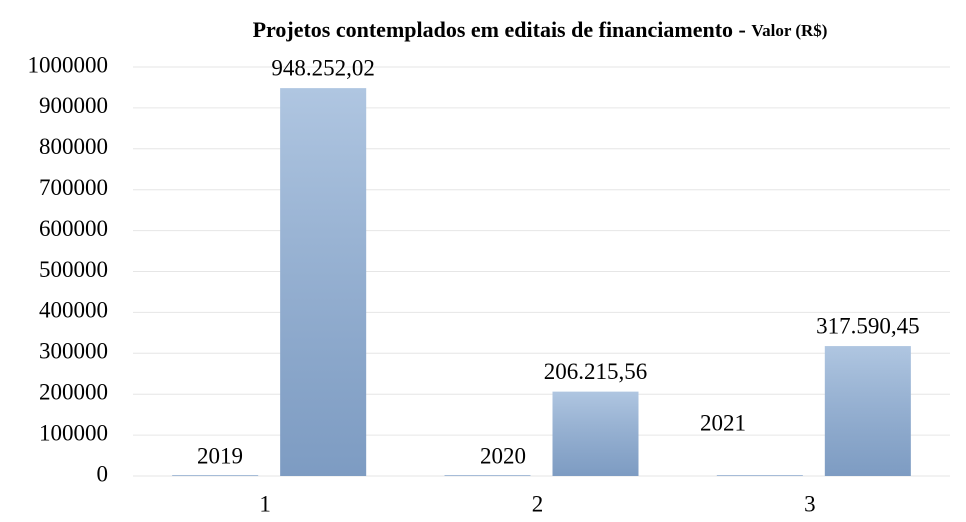  What do you see at coordinates (73, 228) in the screenshot?
I see `y-tick-label: 600000` at bounding box center [73, 228].